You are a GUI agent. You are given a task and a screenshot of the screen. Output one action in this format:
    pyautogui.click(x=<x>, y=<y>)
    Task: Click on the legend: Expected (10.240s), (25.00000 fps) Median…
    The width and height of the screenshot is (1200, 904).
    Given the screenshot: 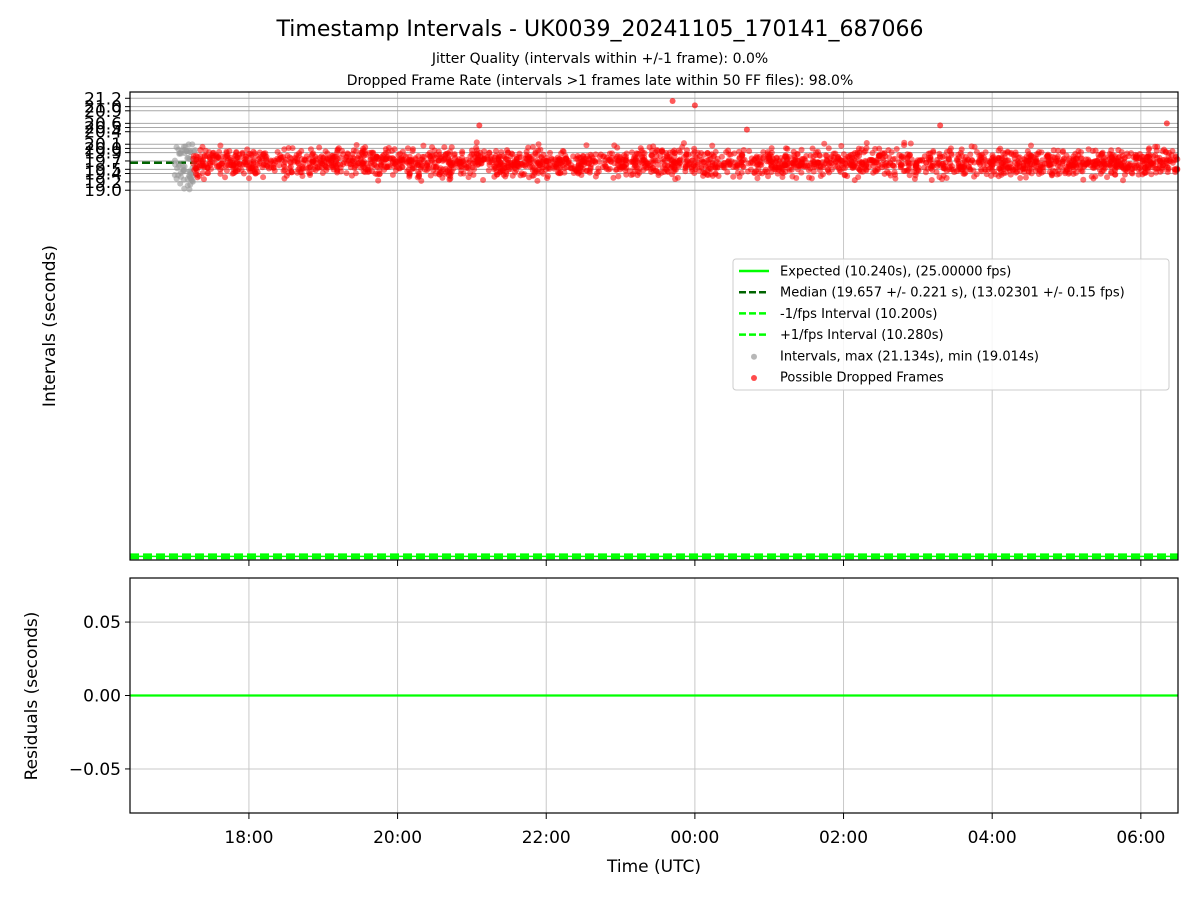 What is the action you would take?
    pyautogui.click(x=951, y=324)
    